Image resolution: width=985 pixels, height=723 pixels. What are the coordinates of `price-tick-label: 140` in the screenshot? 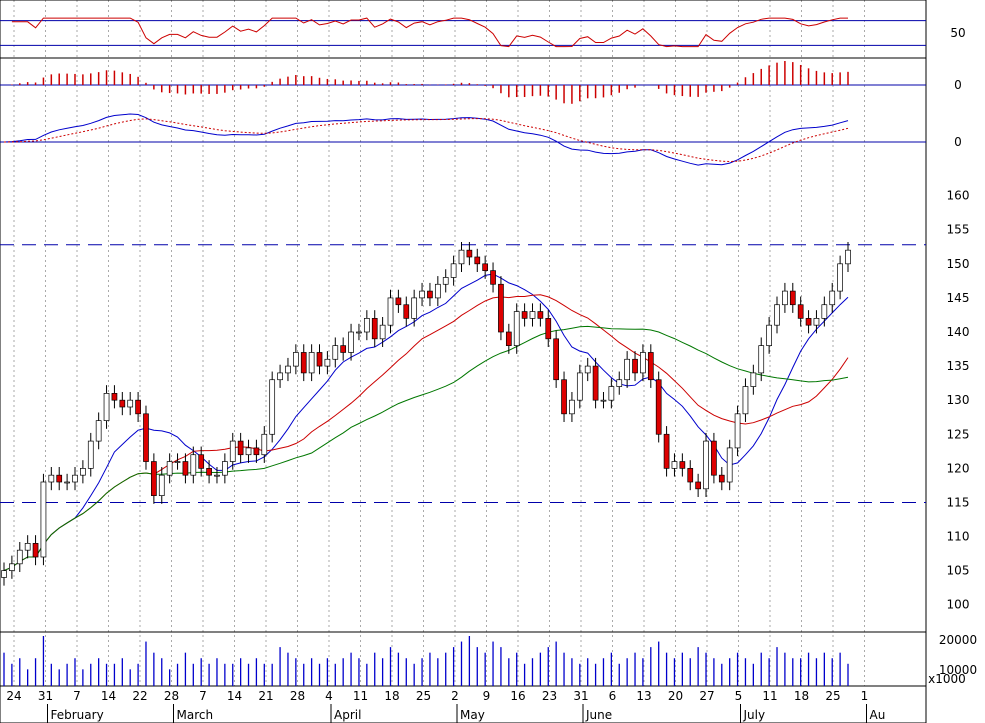 It's located at (958, 332).